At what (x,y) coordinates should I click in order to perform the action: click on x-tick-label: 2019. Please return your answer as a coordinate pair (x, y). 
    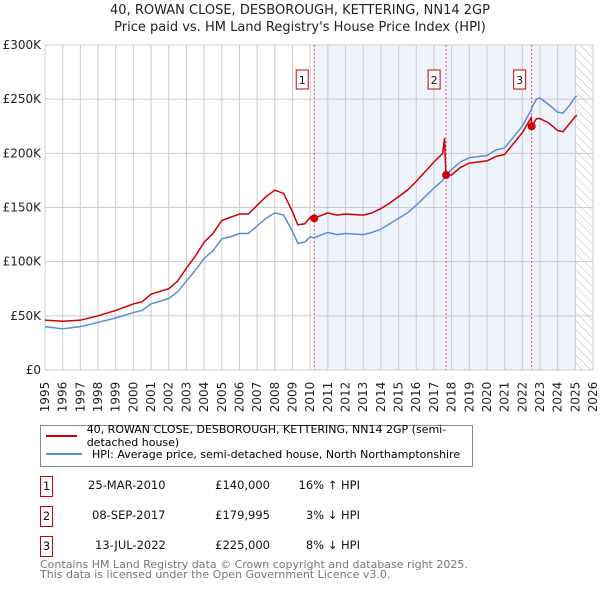
    Looking at the image, I should click on (469, 397).